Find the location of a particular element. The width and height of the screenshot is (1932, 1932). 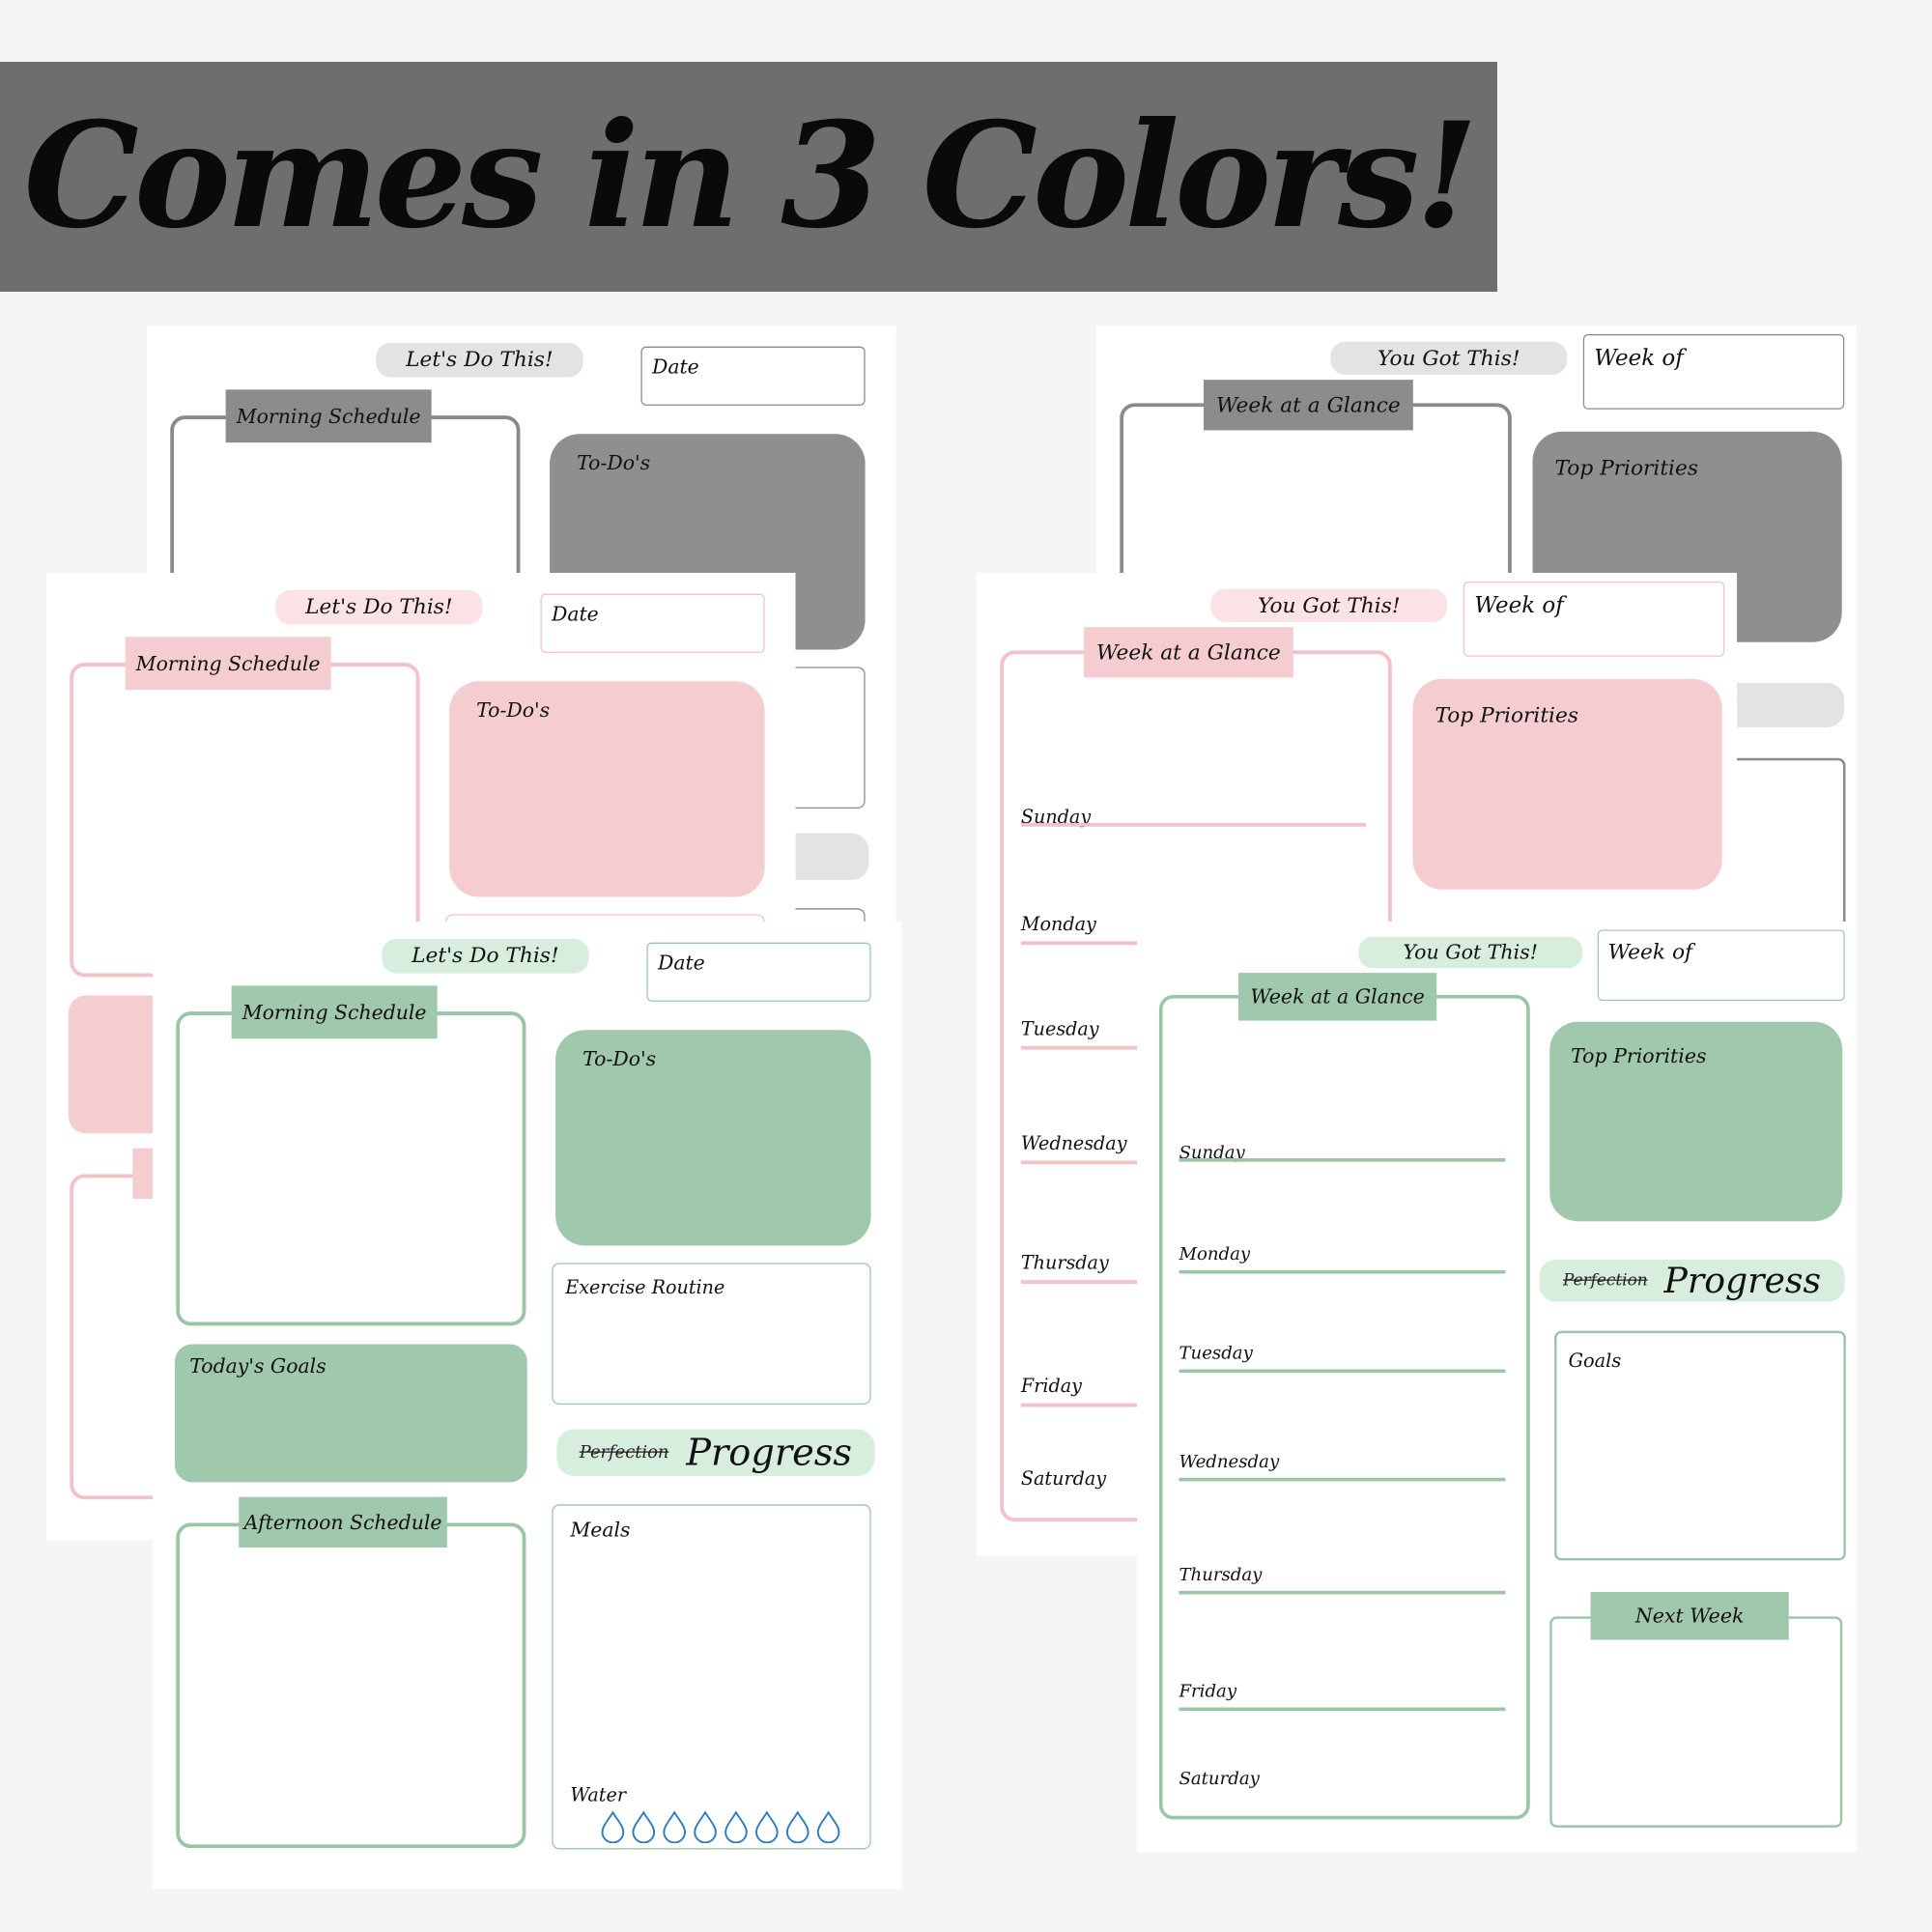

meals-label: Meals is located at coordinates (600, 1530).